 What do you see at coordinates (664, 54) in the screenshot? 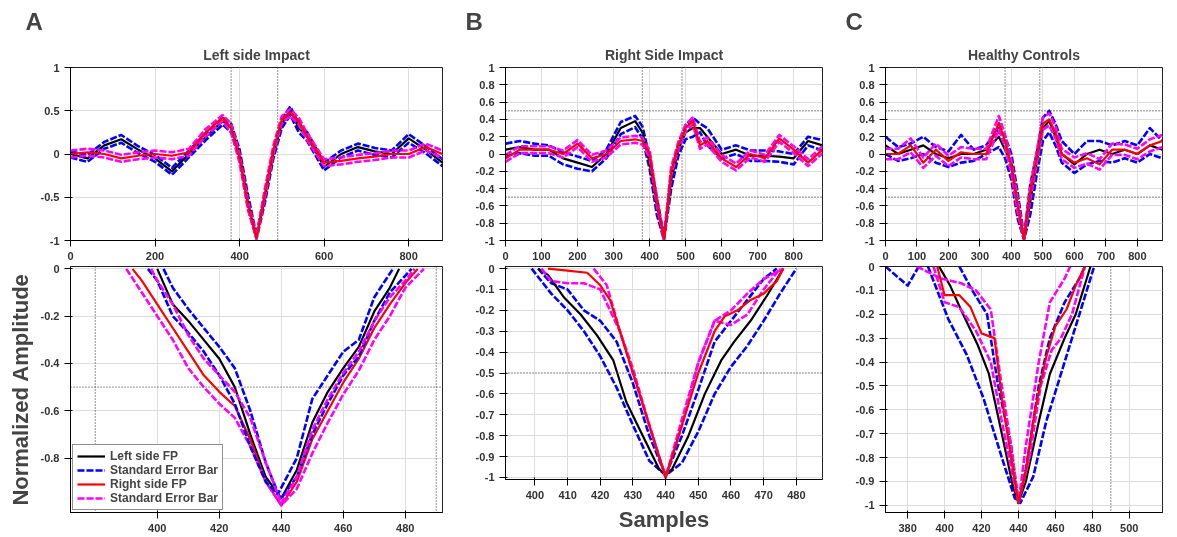
I see `chart-title: Right Side Impact` at bounding box center [664, 54].